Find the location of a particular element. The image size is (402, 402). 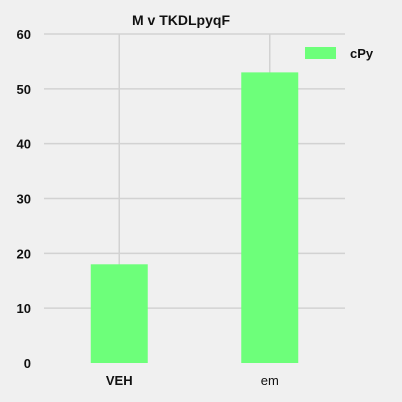

bar-VEH is located at coordinates (119, 313).